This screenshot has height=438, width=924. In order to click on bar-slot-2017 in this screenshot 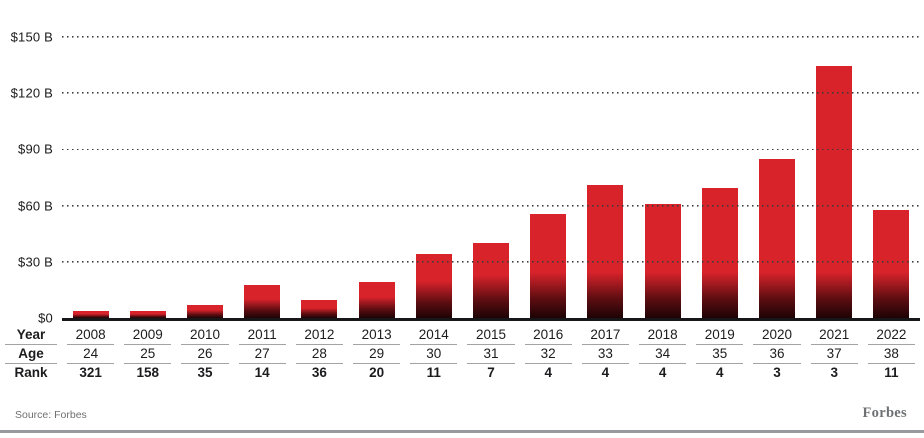, I will do `click(605, 251)`.